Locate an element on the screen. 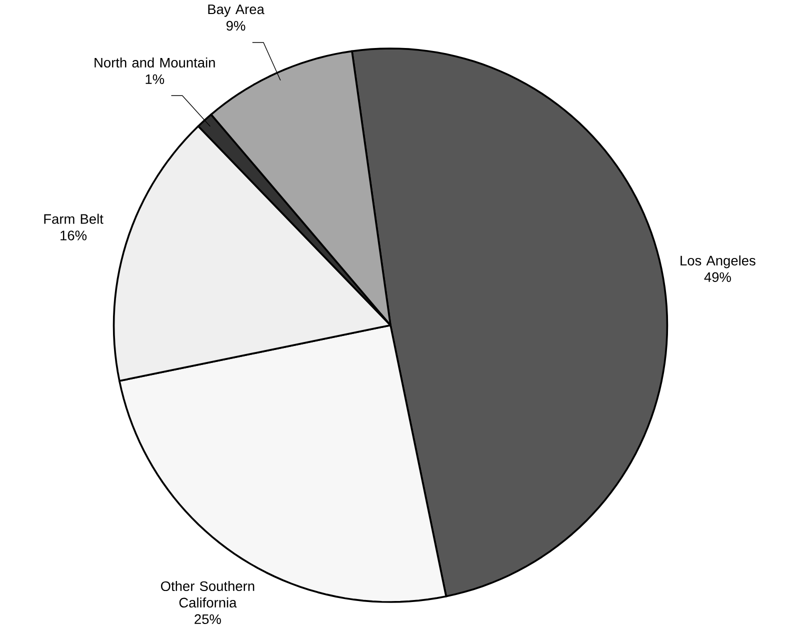  slice-label: Los Angeles is located at coordinates (718, 262).